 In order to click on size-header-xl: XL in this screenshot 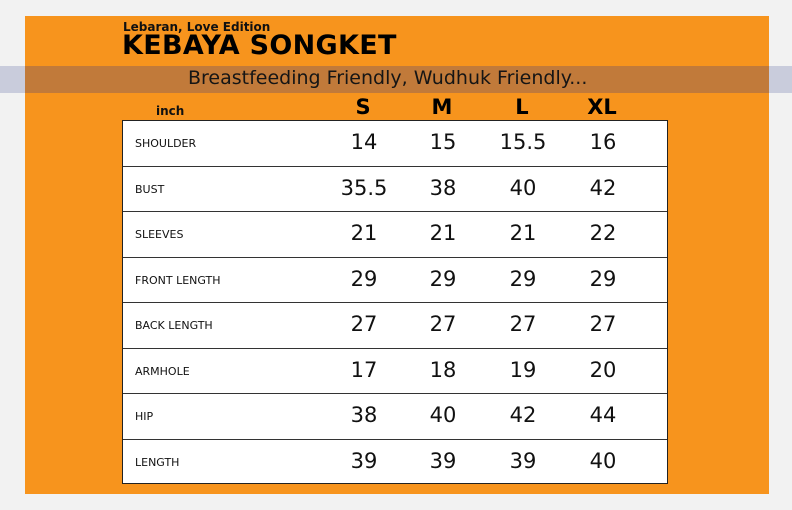, I will do `click(602, 107)`.